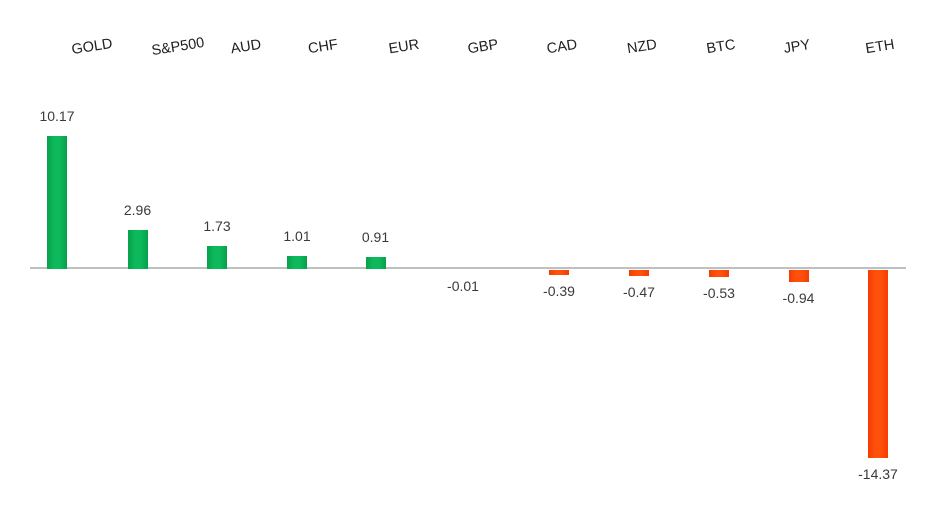 Image resolution: width=951 pixels, height=529 pixels. What do you see at coordinates (375, 237) in the screenshot?
I see `value-label-eur: 0.91` at bounding box center [375, 237].